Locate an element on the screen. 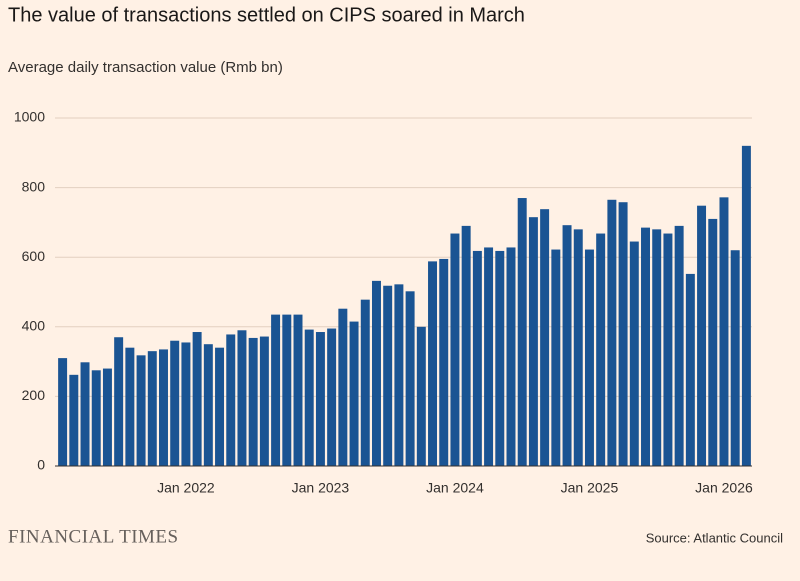 This screenshot has height=581, width=800. y-tick-label: 200 is located at coordinates (34, 395).